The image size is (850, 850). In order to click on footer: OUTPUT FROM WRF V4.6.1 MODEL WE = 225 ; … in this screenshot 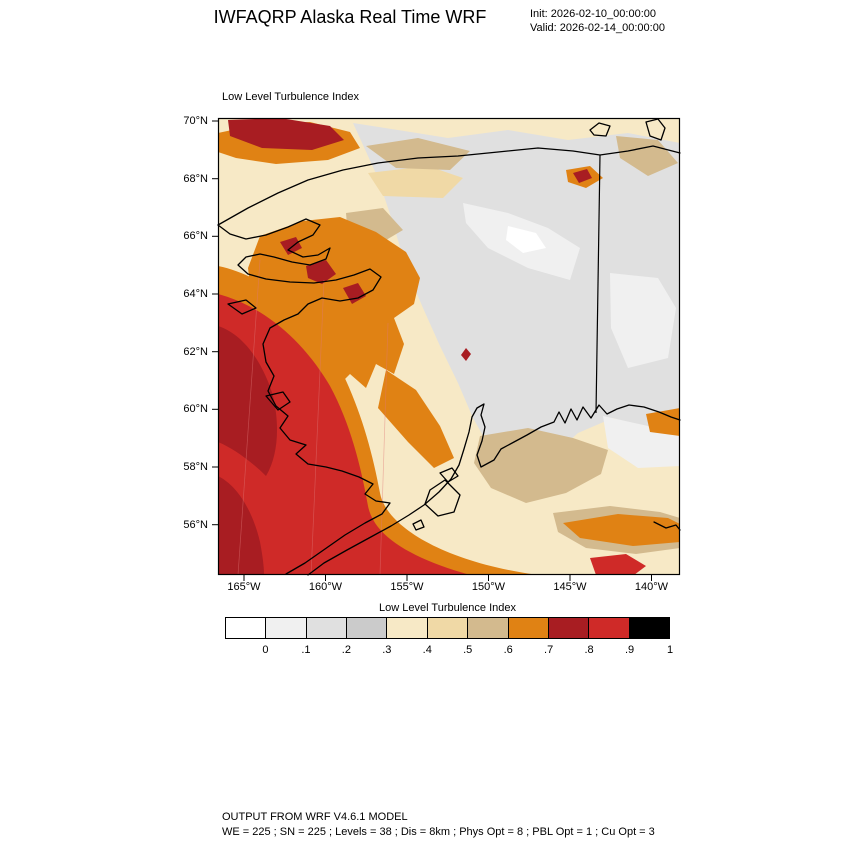, I will do `click(438, 824)`.